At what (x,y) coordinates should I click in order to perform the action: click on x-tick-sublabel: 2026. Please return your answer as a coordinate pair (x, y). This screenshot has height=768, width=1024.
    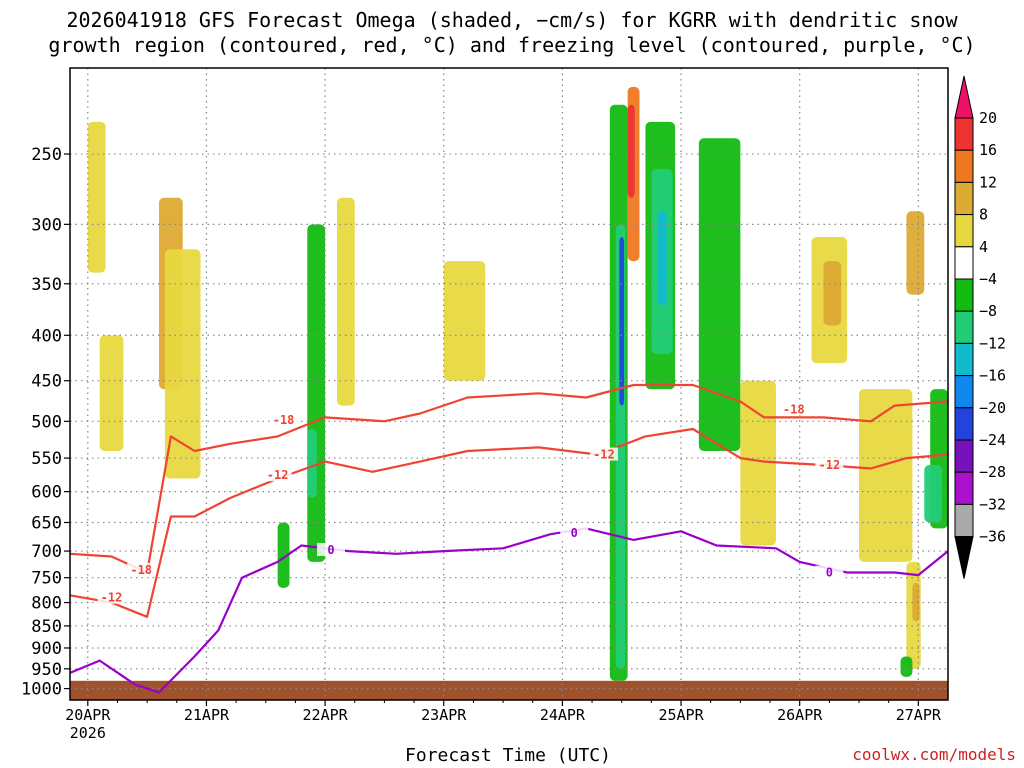
    Looking at the image, I should click on (88, 733).